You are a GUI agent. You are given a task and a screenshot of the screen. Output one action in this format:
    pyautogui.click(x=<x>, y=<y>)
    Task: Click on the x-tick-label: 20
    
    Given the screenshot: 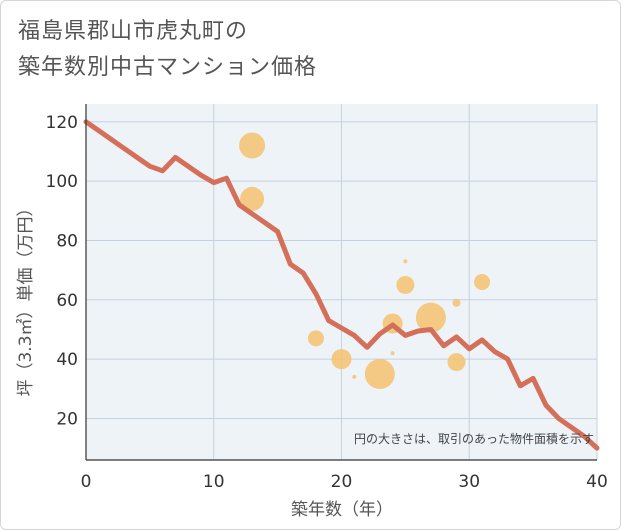 What is the action you would take?
    pyautogui.click(x=342, y=482)
    